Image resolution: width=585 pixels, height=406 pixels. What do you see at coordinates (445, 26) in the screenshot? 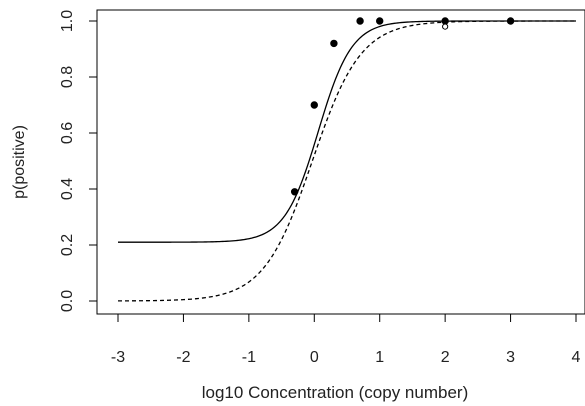
I see `open-data-point` at bounding box center [445, 26].